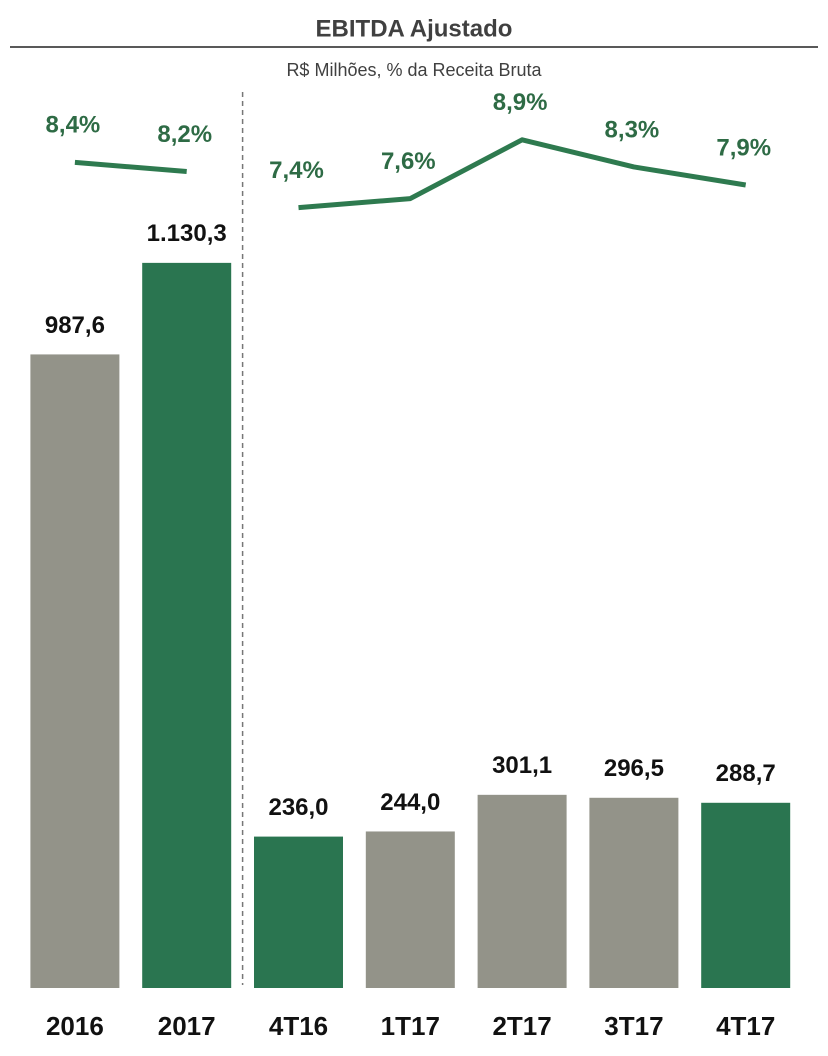 This screenshot has height=1056, width=828. Describe the element at coordinates (184, 134) in the screenshot. I see `line-value-label: 8,2%` at that location.